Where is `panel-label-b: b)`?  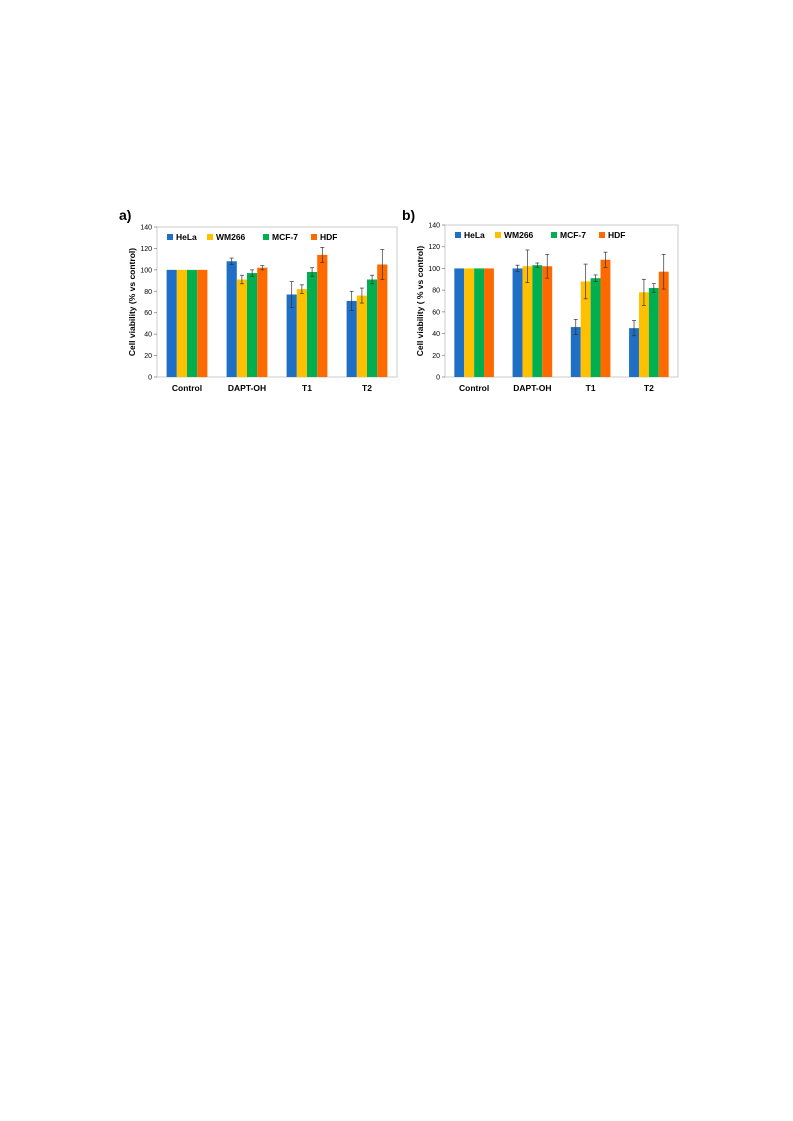 panel-label-b: b) is located at coordinates (409, 215).